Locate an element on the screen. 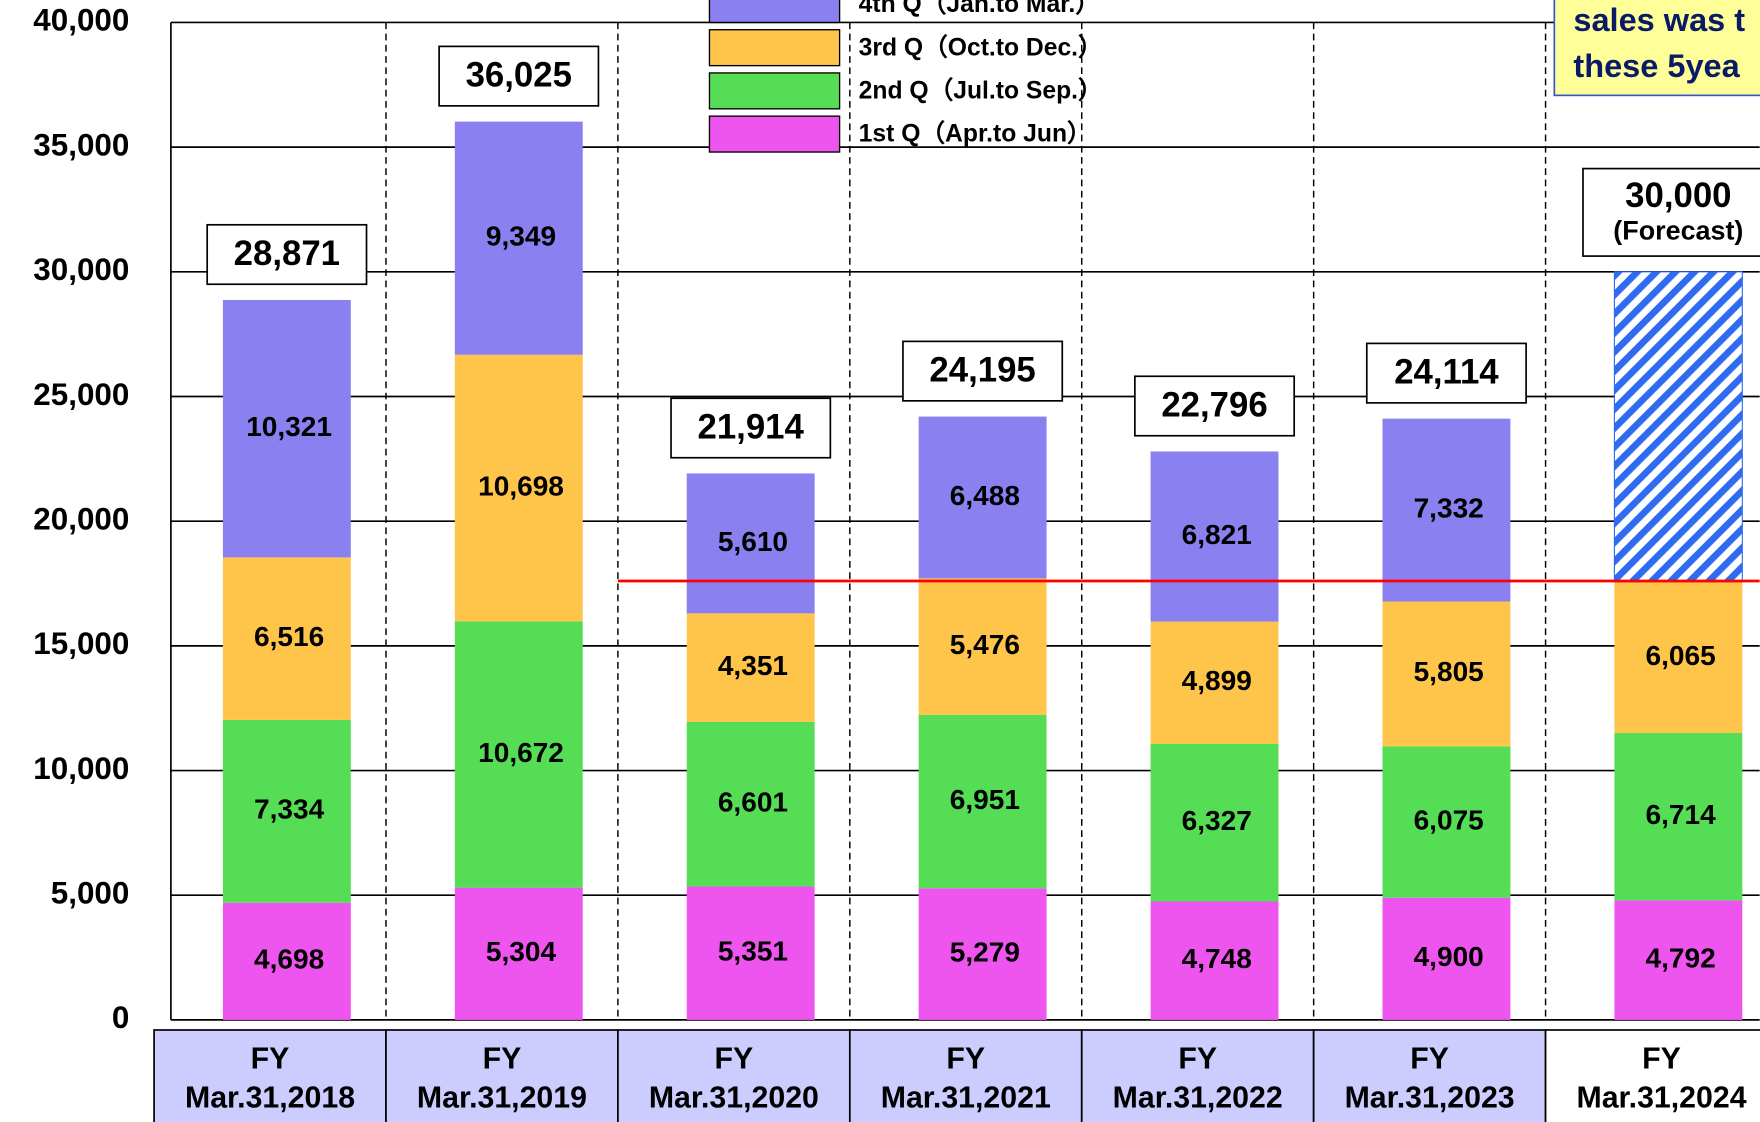 Image resolution: width=1760 pixels, height=1122 pixels. data-label: 6,065 is located at coordinates (1681, 655).